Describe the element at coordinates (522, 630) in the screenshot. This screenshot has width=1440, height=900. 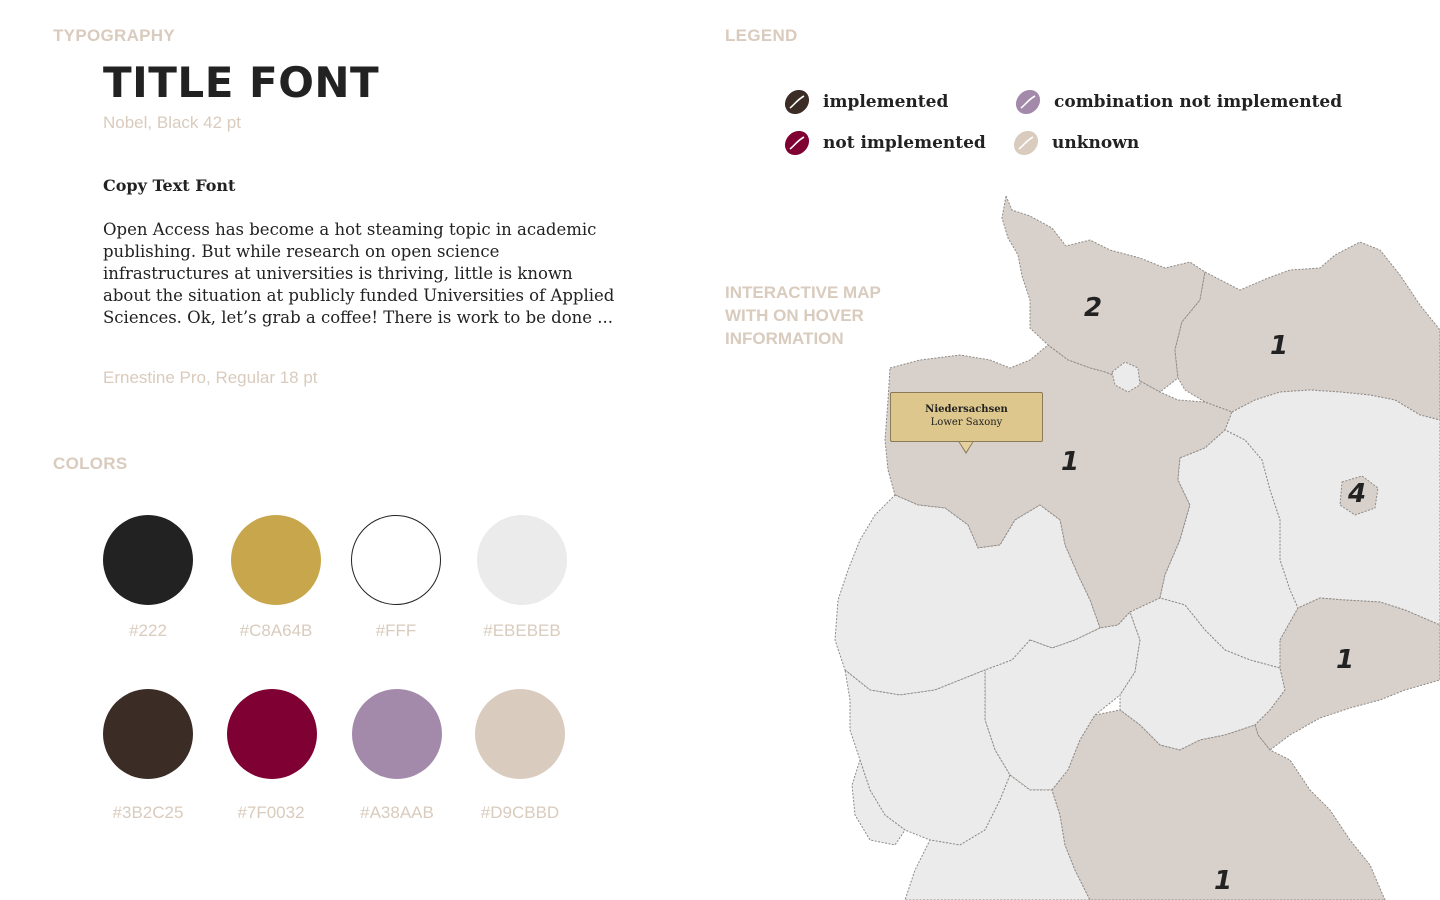
I see `swatch-label: #EBEBEB` at that location.